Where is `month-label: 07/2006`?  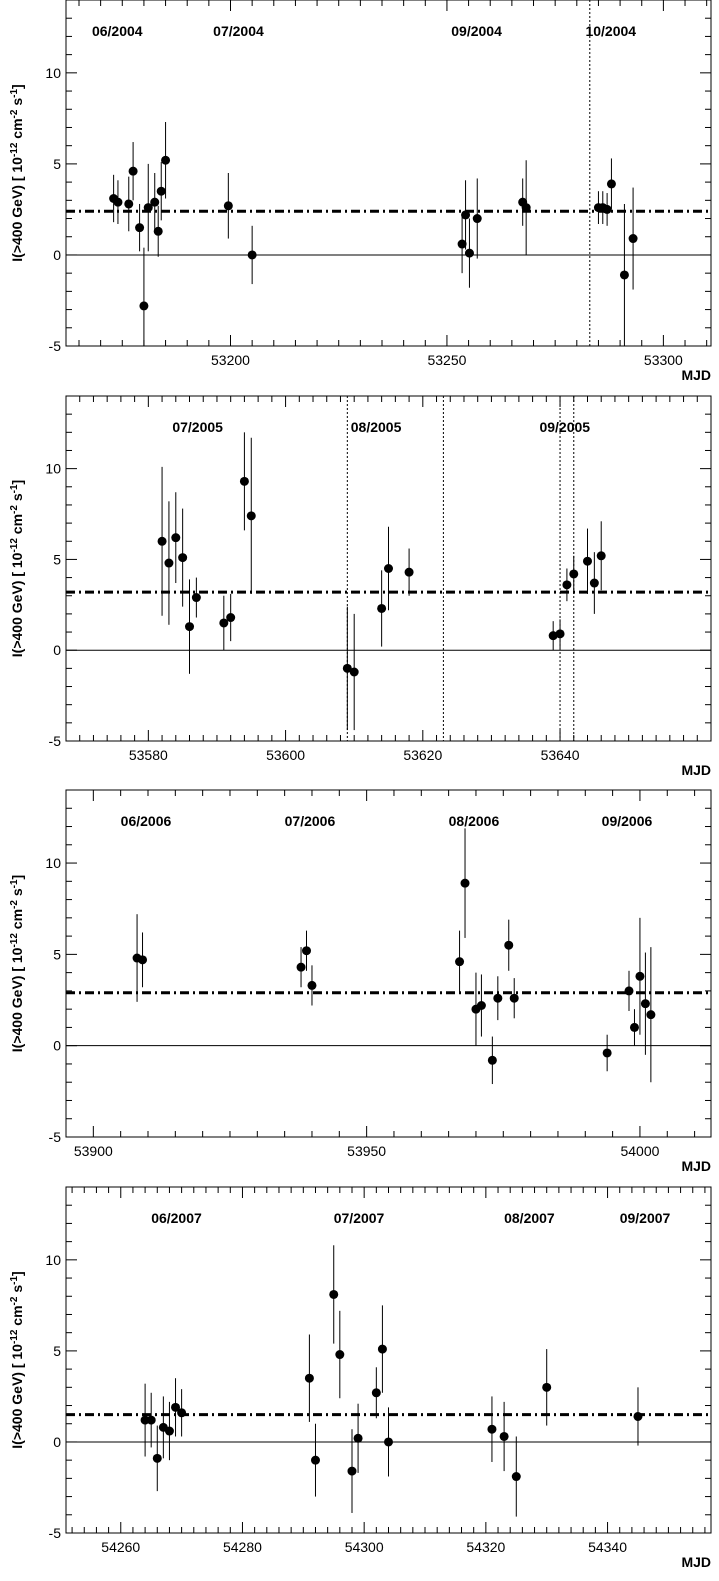
month-label: 07/2006 is located at coordinates (310, 821).